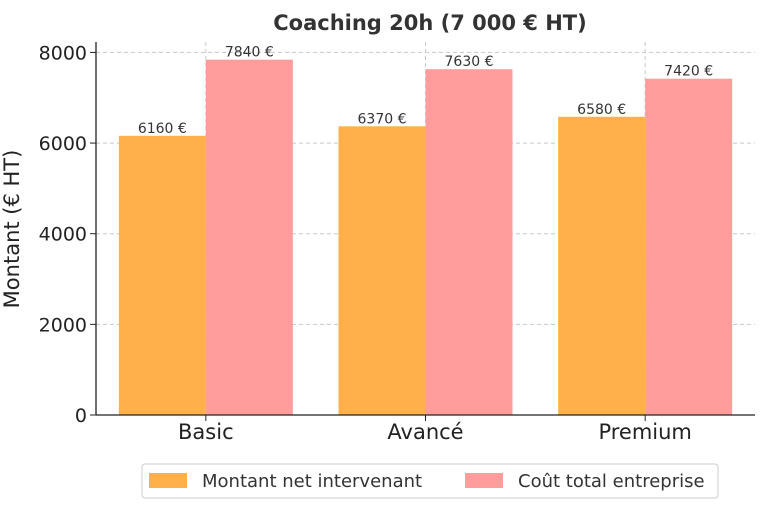  What do you see at coordinates (249, 53) in the screenshot?
I see `data-label: 7840 €` at bounding box center [249, 53].